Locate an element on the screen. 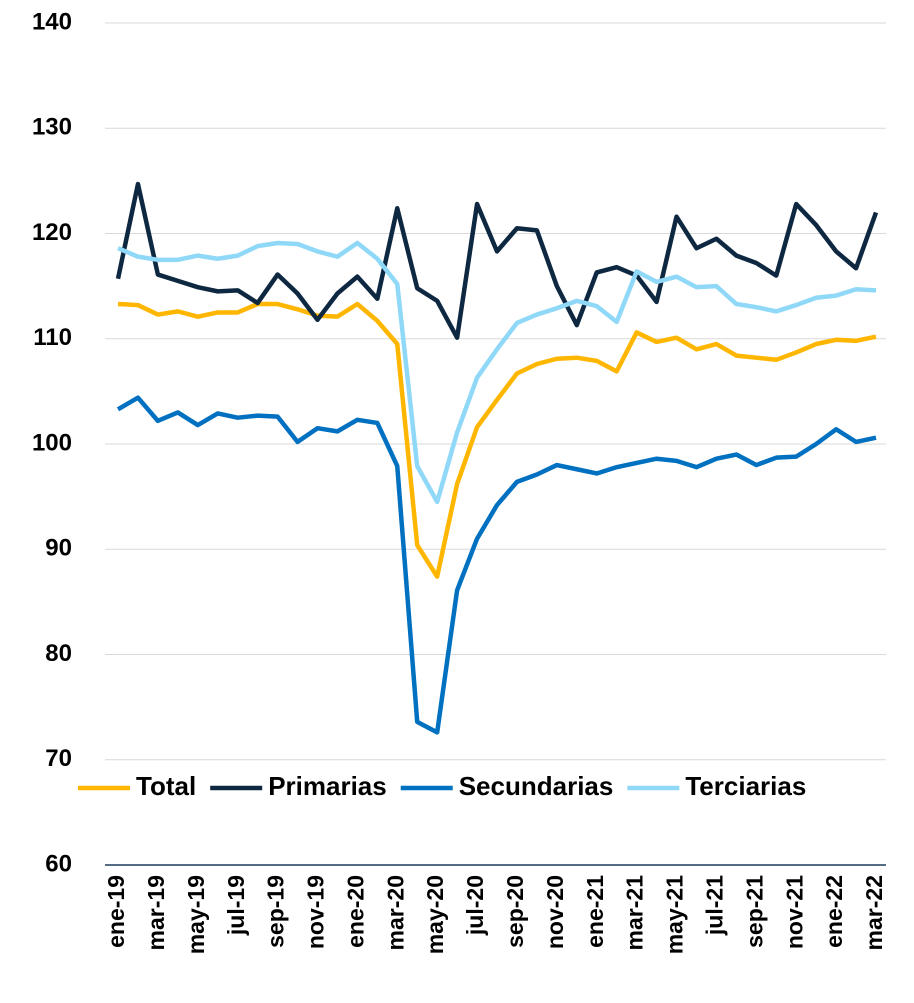  x-tick-label: ene-21 is located at coordinates (595, 911).